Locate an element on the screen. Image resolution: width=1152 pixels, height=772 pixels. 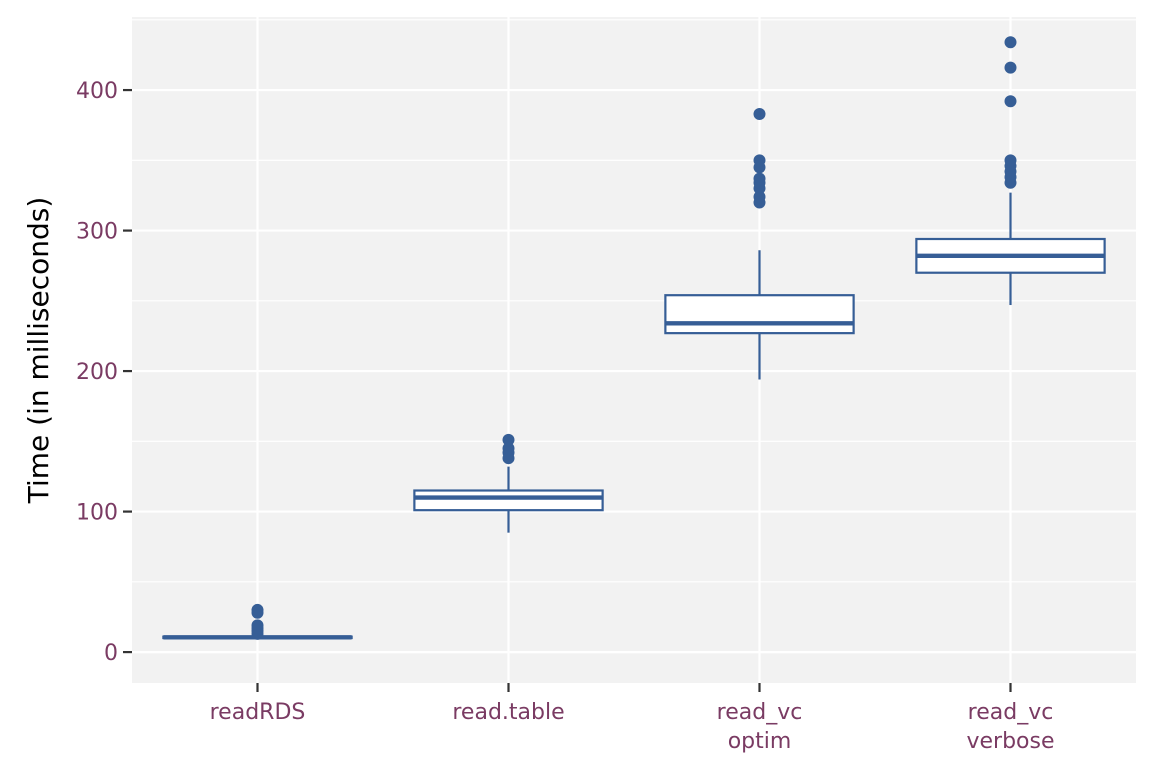
x-tick-label-line: optim is located at coordinates (760, 741).